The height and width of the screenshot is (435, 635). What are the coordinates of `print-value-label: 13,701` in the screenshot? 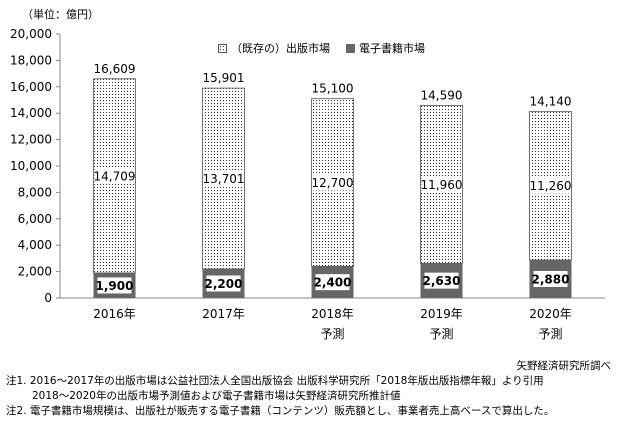 It's located at (224, 179).